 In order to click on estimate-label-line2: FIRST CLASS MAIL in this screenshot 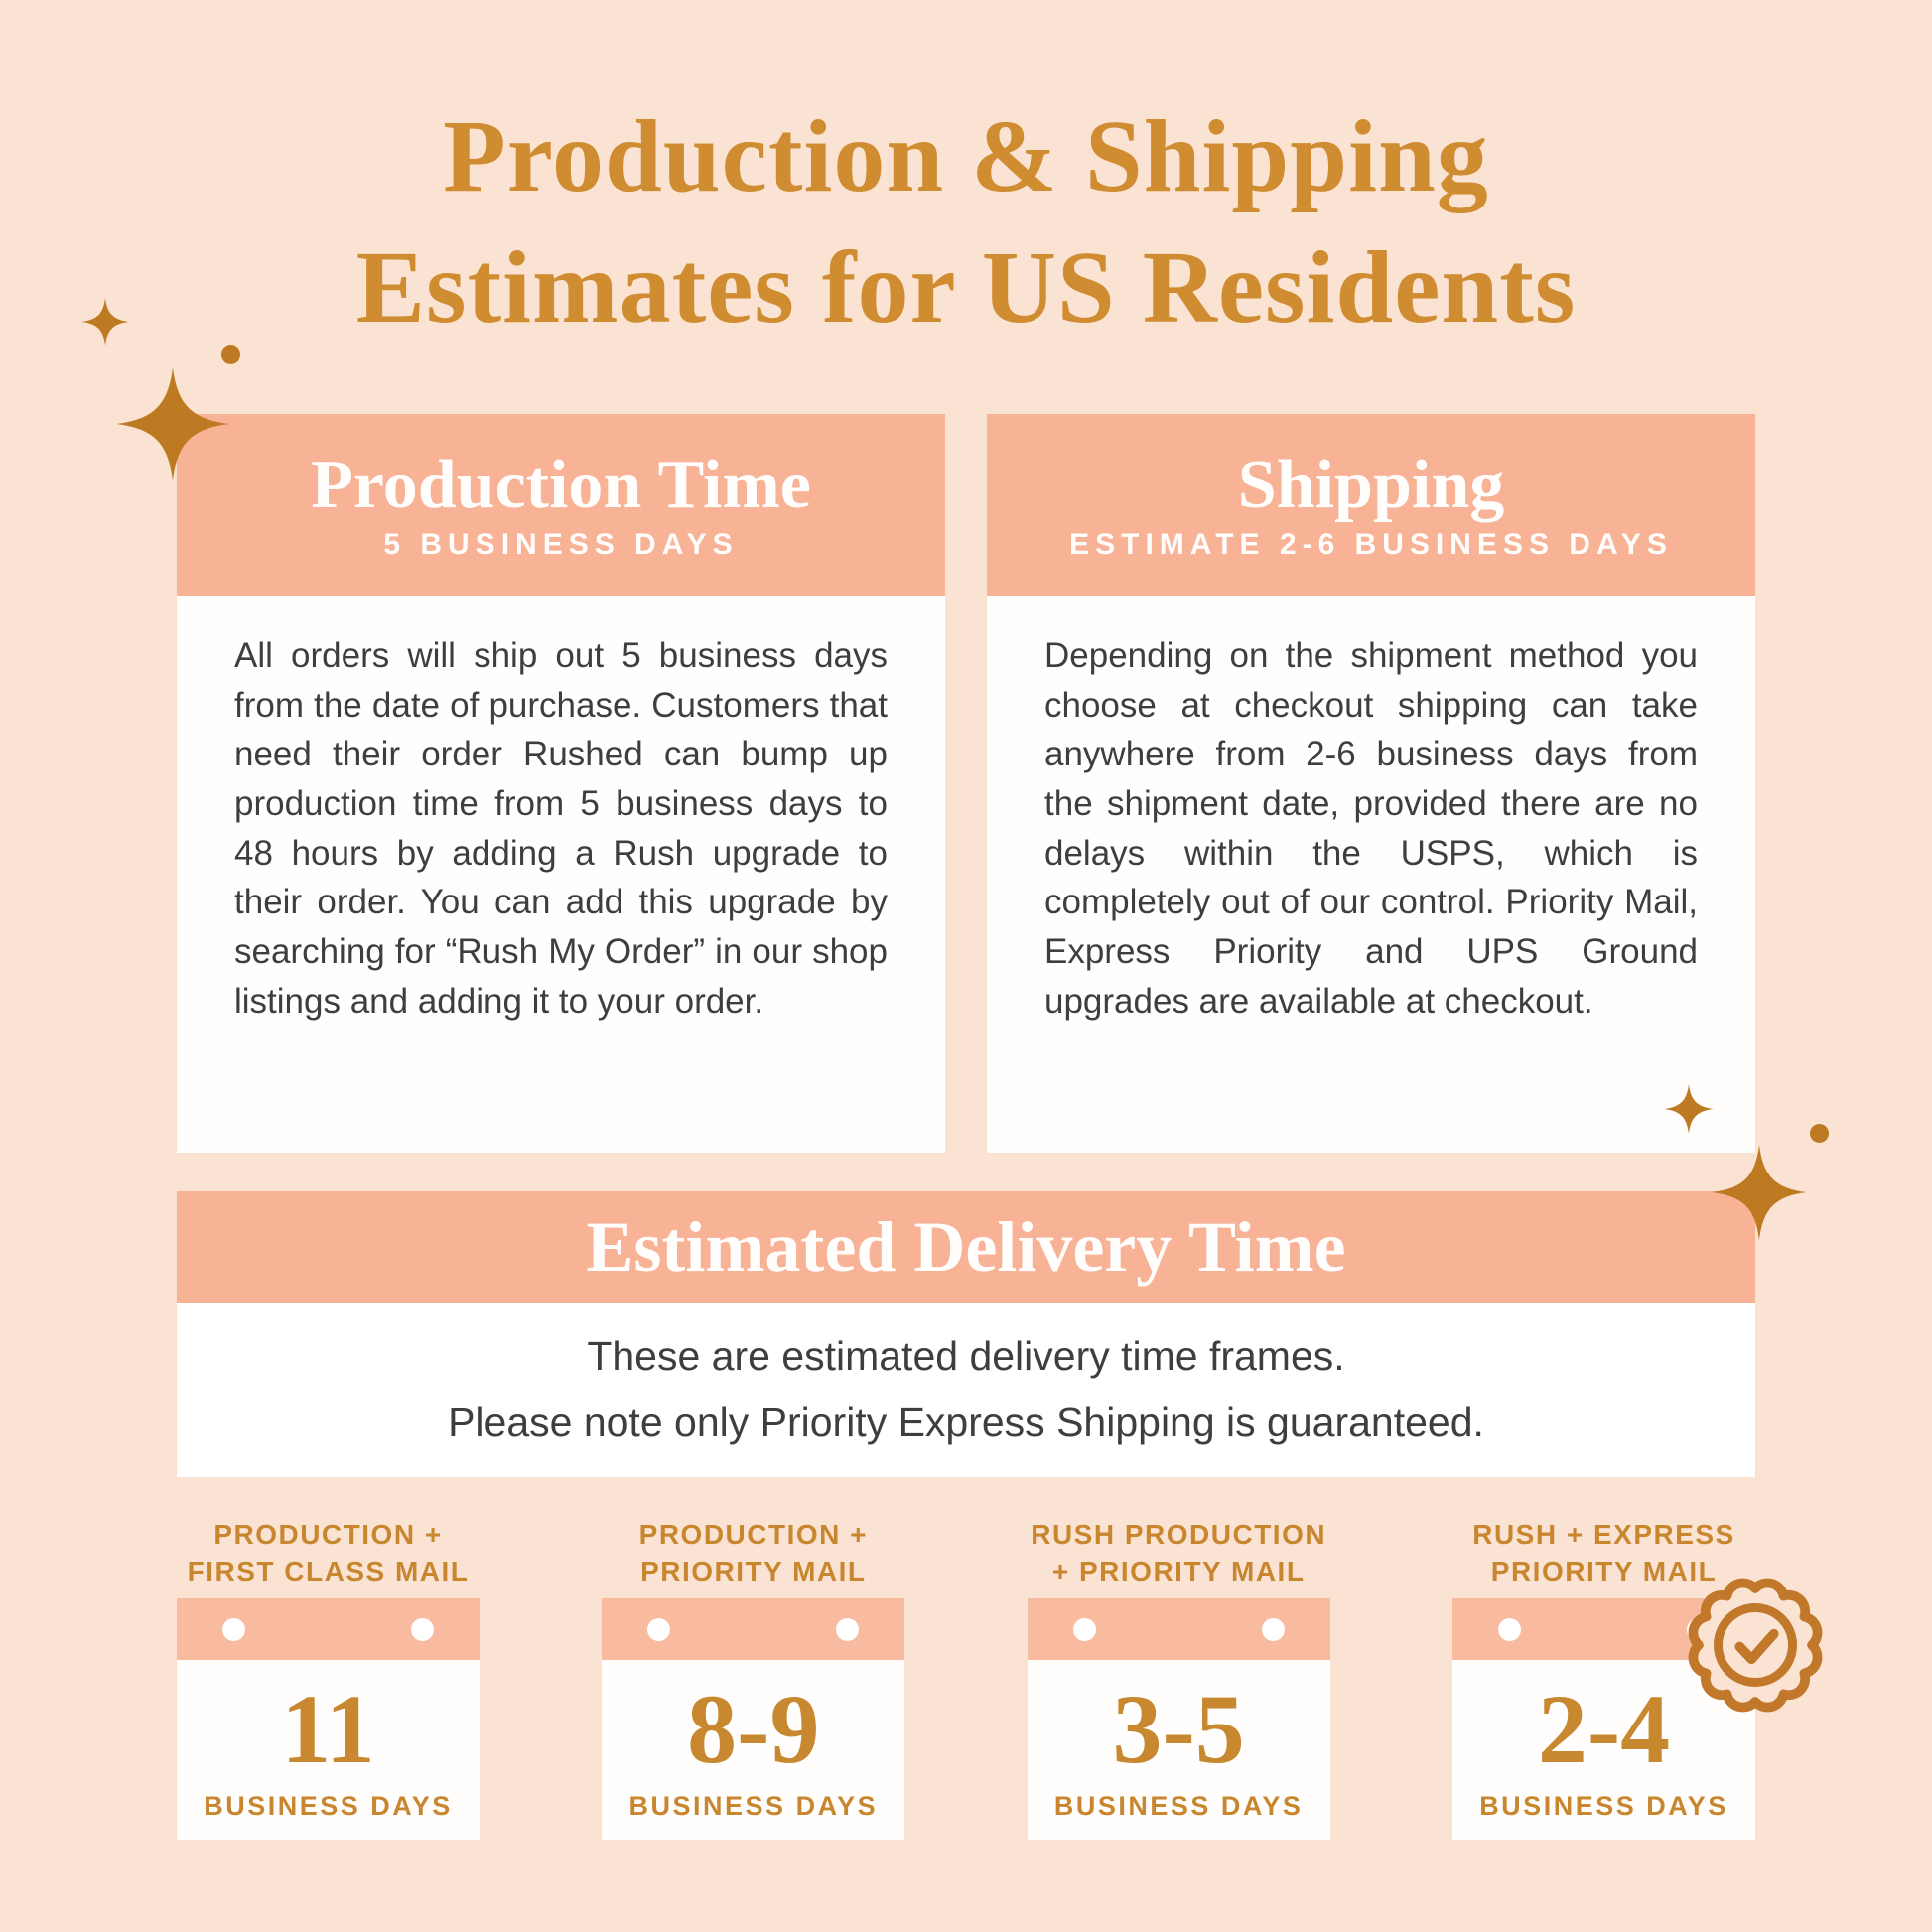, I will do `click(328, 1571)`.